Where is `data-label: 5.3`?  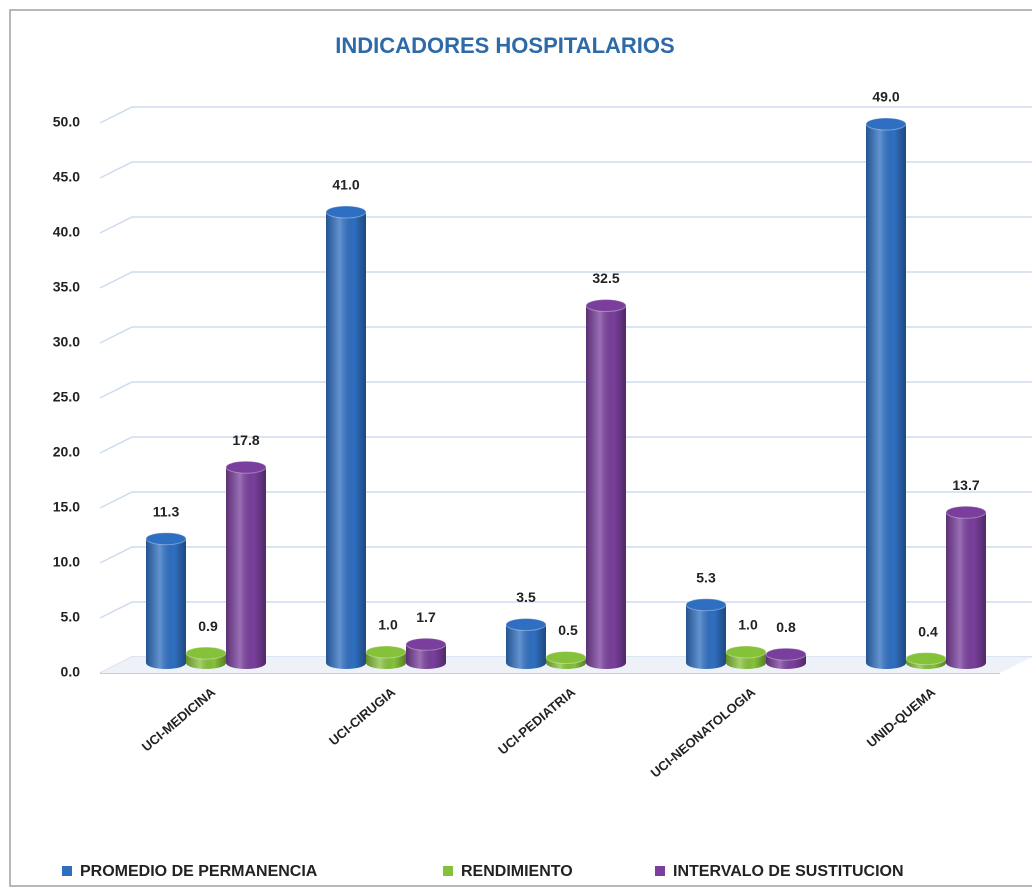 data-label: 5.3 is located at coordinates (706, 577).